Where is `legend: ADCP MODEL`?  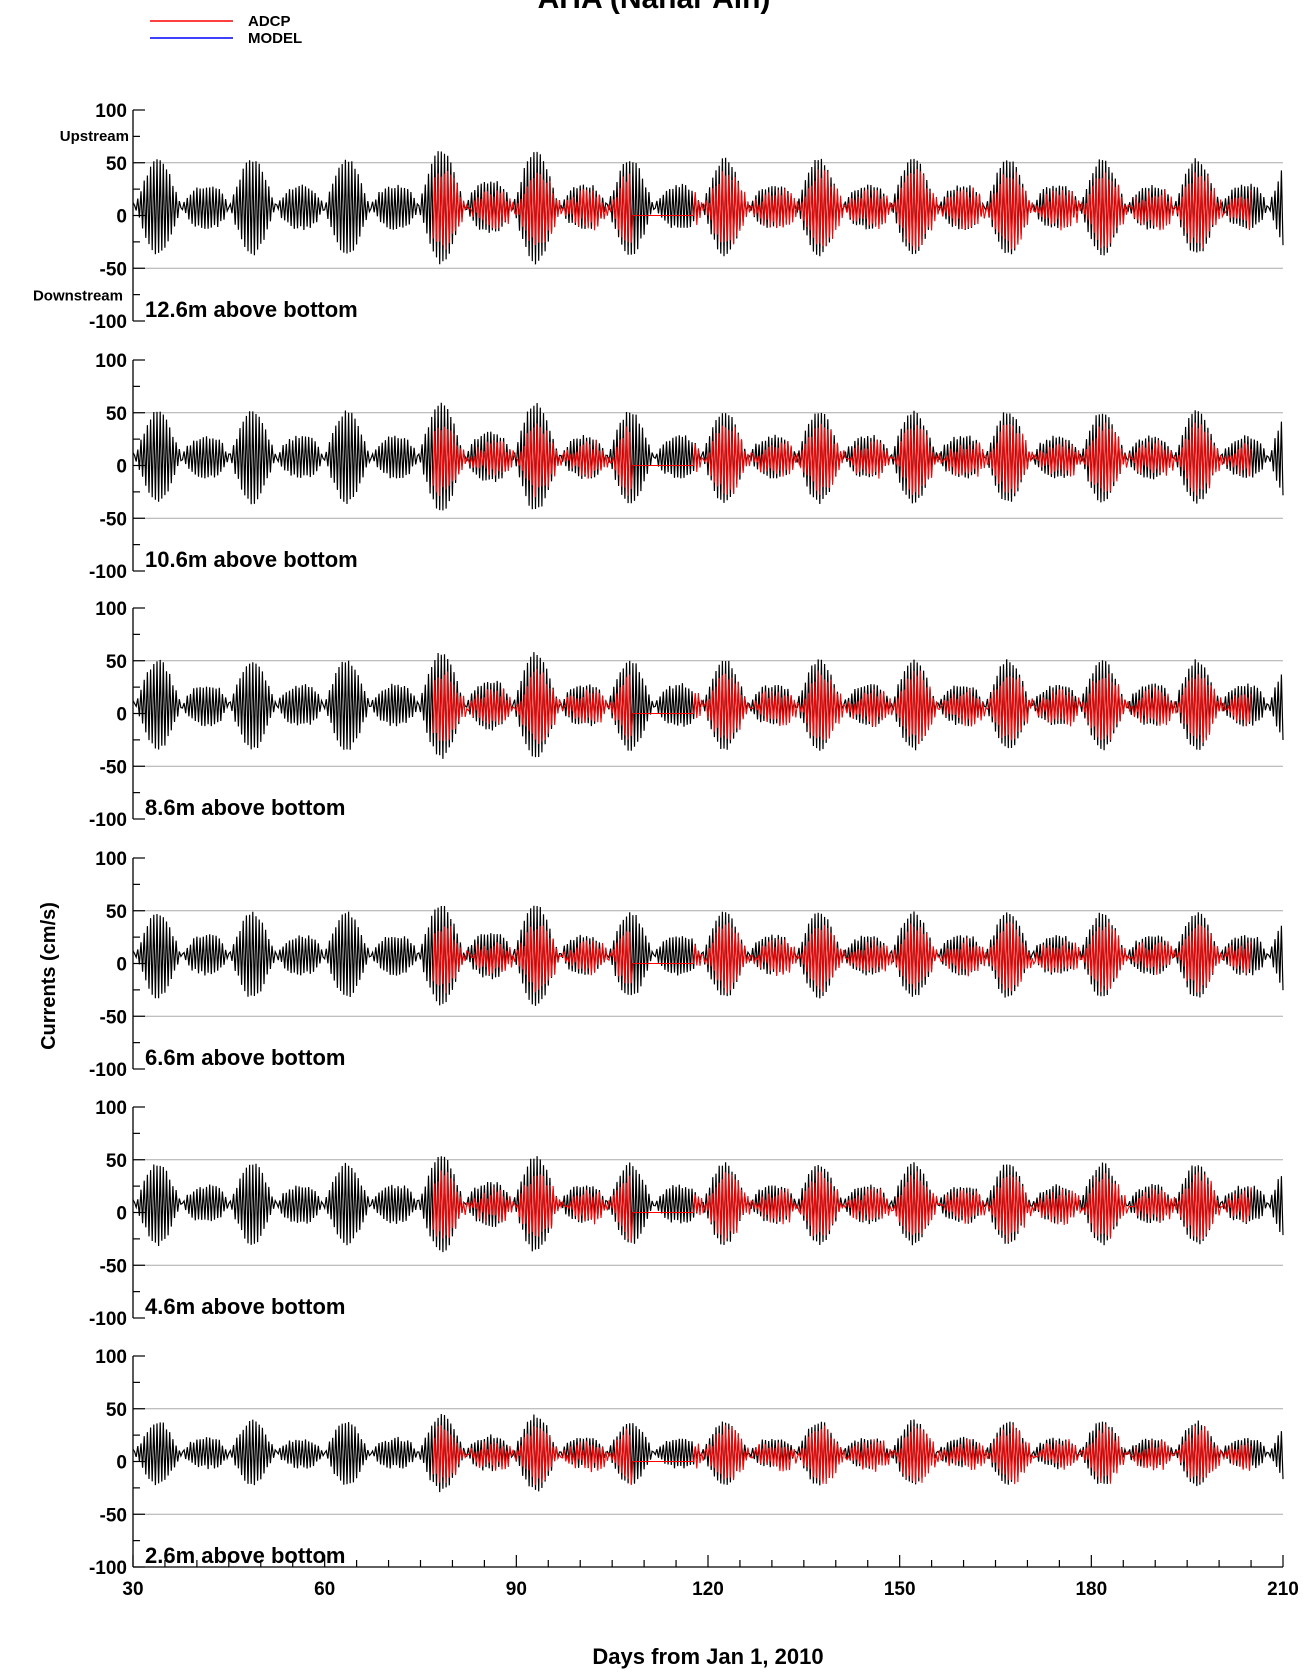 legend: ADCP MODEL is located at coordinates (226, 30).